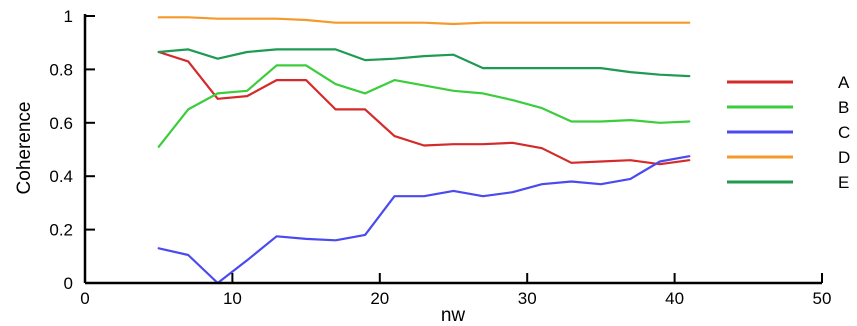 The image size is (857, 326). I want to click on y-tick-label: 0.6, so click(61, 123).